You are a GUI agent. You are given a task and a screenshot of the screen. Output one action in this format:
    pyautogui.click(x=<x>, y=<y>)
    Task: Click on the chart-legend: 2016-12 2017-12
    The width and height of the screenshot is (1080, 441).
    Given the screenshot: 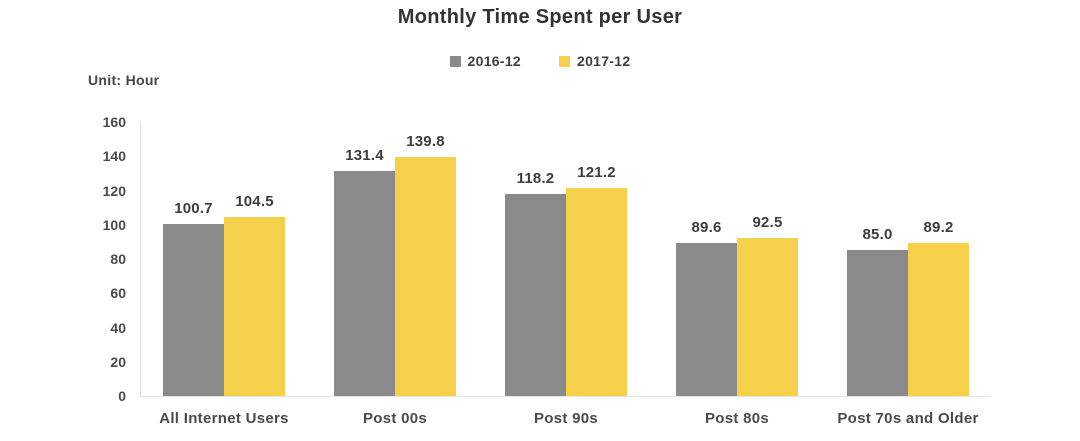 What is the action you would take?
    pyautogui.click(x=540, y=61)
    